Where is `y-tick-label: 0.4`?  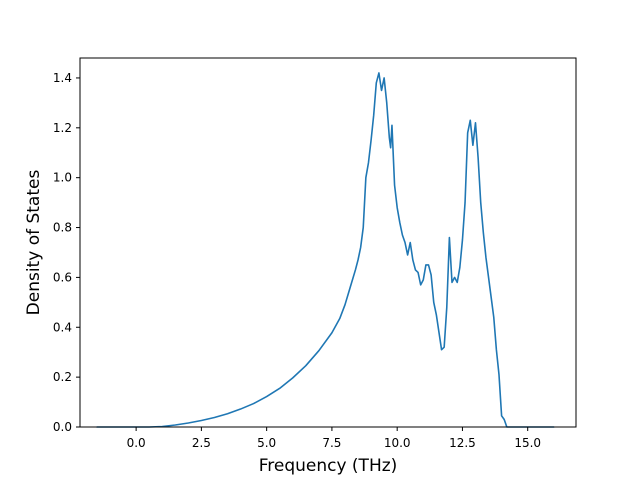 y-tick-label: 0.4 is located at coordinates (62, 327).